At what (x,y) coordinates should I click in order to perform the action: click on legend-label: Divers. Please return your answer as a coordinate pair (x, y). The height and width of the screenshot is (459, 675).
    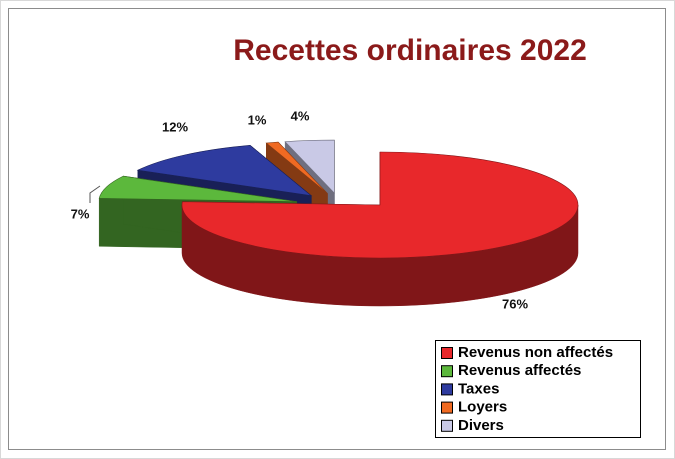
    Looking at the image, I should click on (481, 425).